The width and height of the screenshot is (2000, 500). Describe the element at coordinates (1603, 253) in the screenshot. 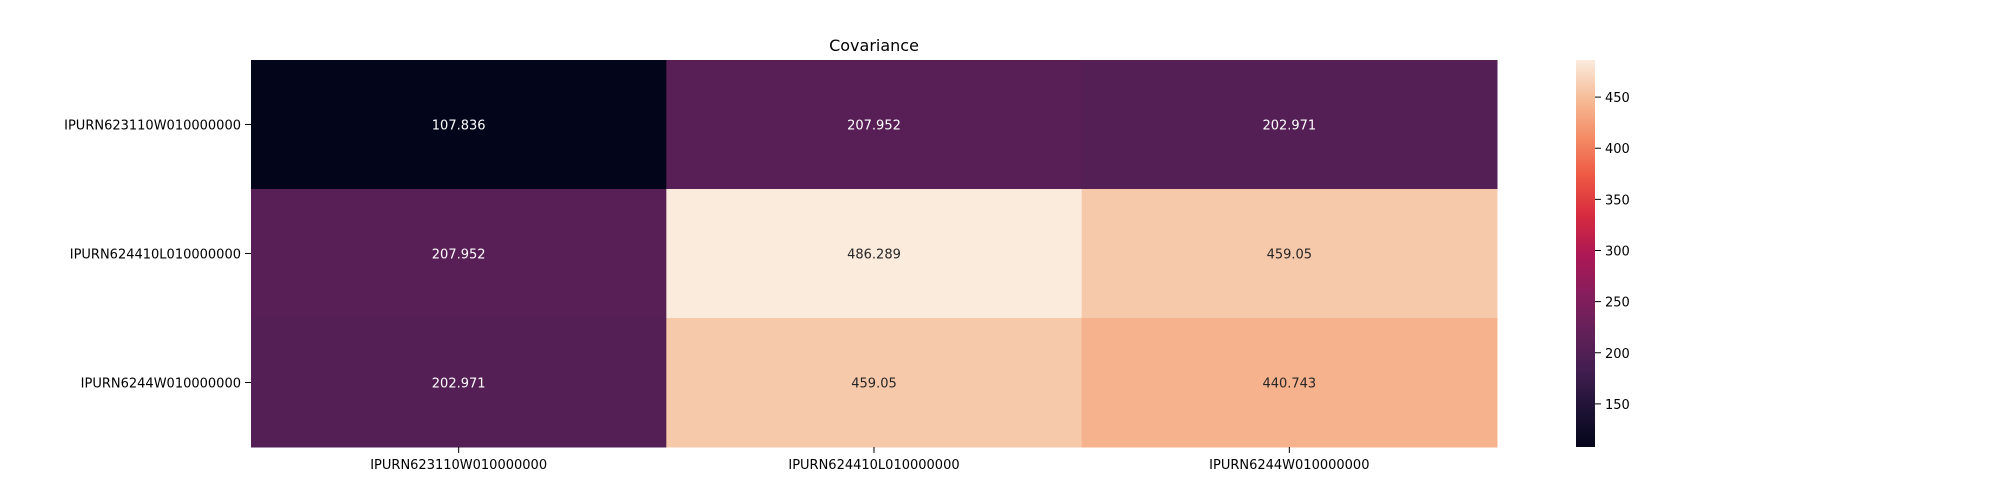

I see `colorbar: 150 200 250 300 350 400 450` at that location.